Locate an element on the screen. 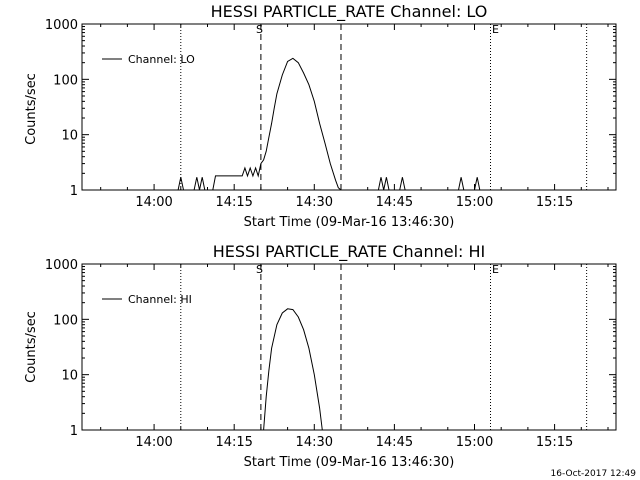 Image resolution: width=640 pixels, height=480 pixels. footer-timestamp: 16-Oct-2017 12:49 is located at coordinates (594, 474).